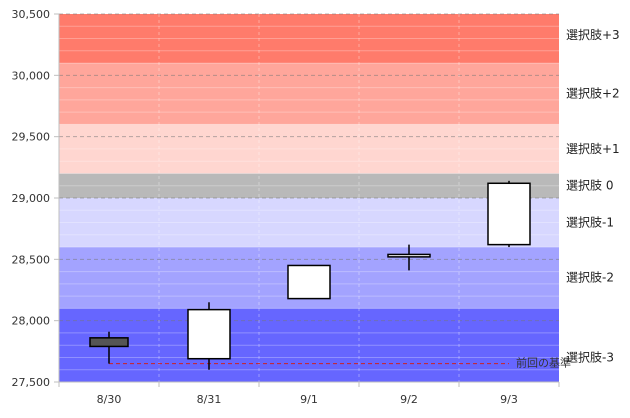  What do you see at coordinates (593, 34) in the screenshot?
I see `band-label: 選択肢+3` at bounding box center [593, 34].